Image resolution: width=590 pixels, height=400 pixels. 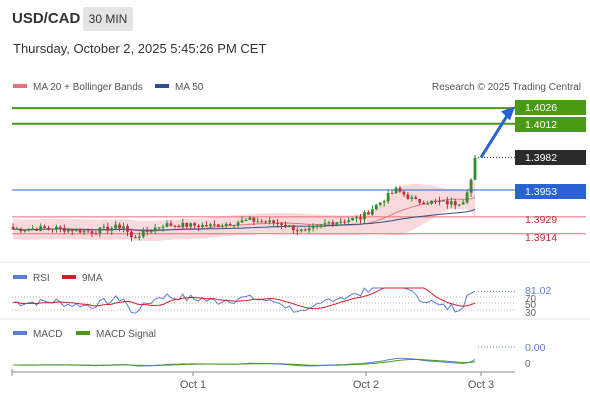 What do you see at coordinates (528, 364) in the screenshot?
I see `macd-zero-label: 0` at bounding box center [528, 364].